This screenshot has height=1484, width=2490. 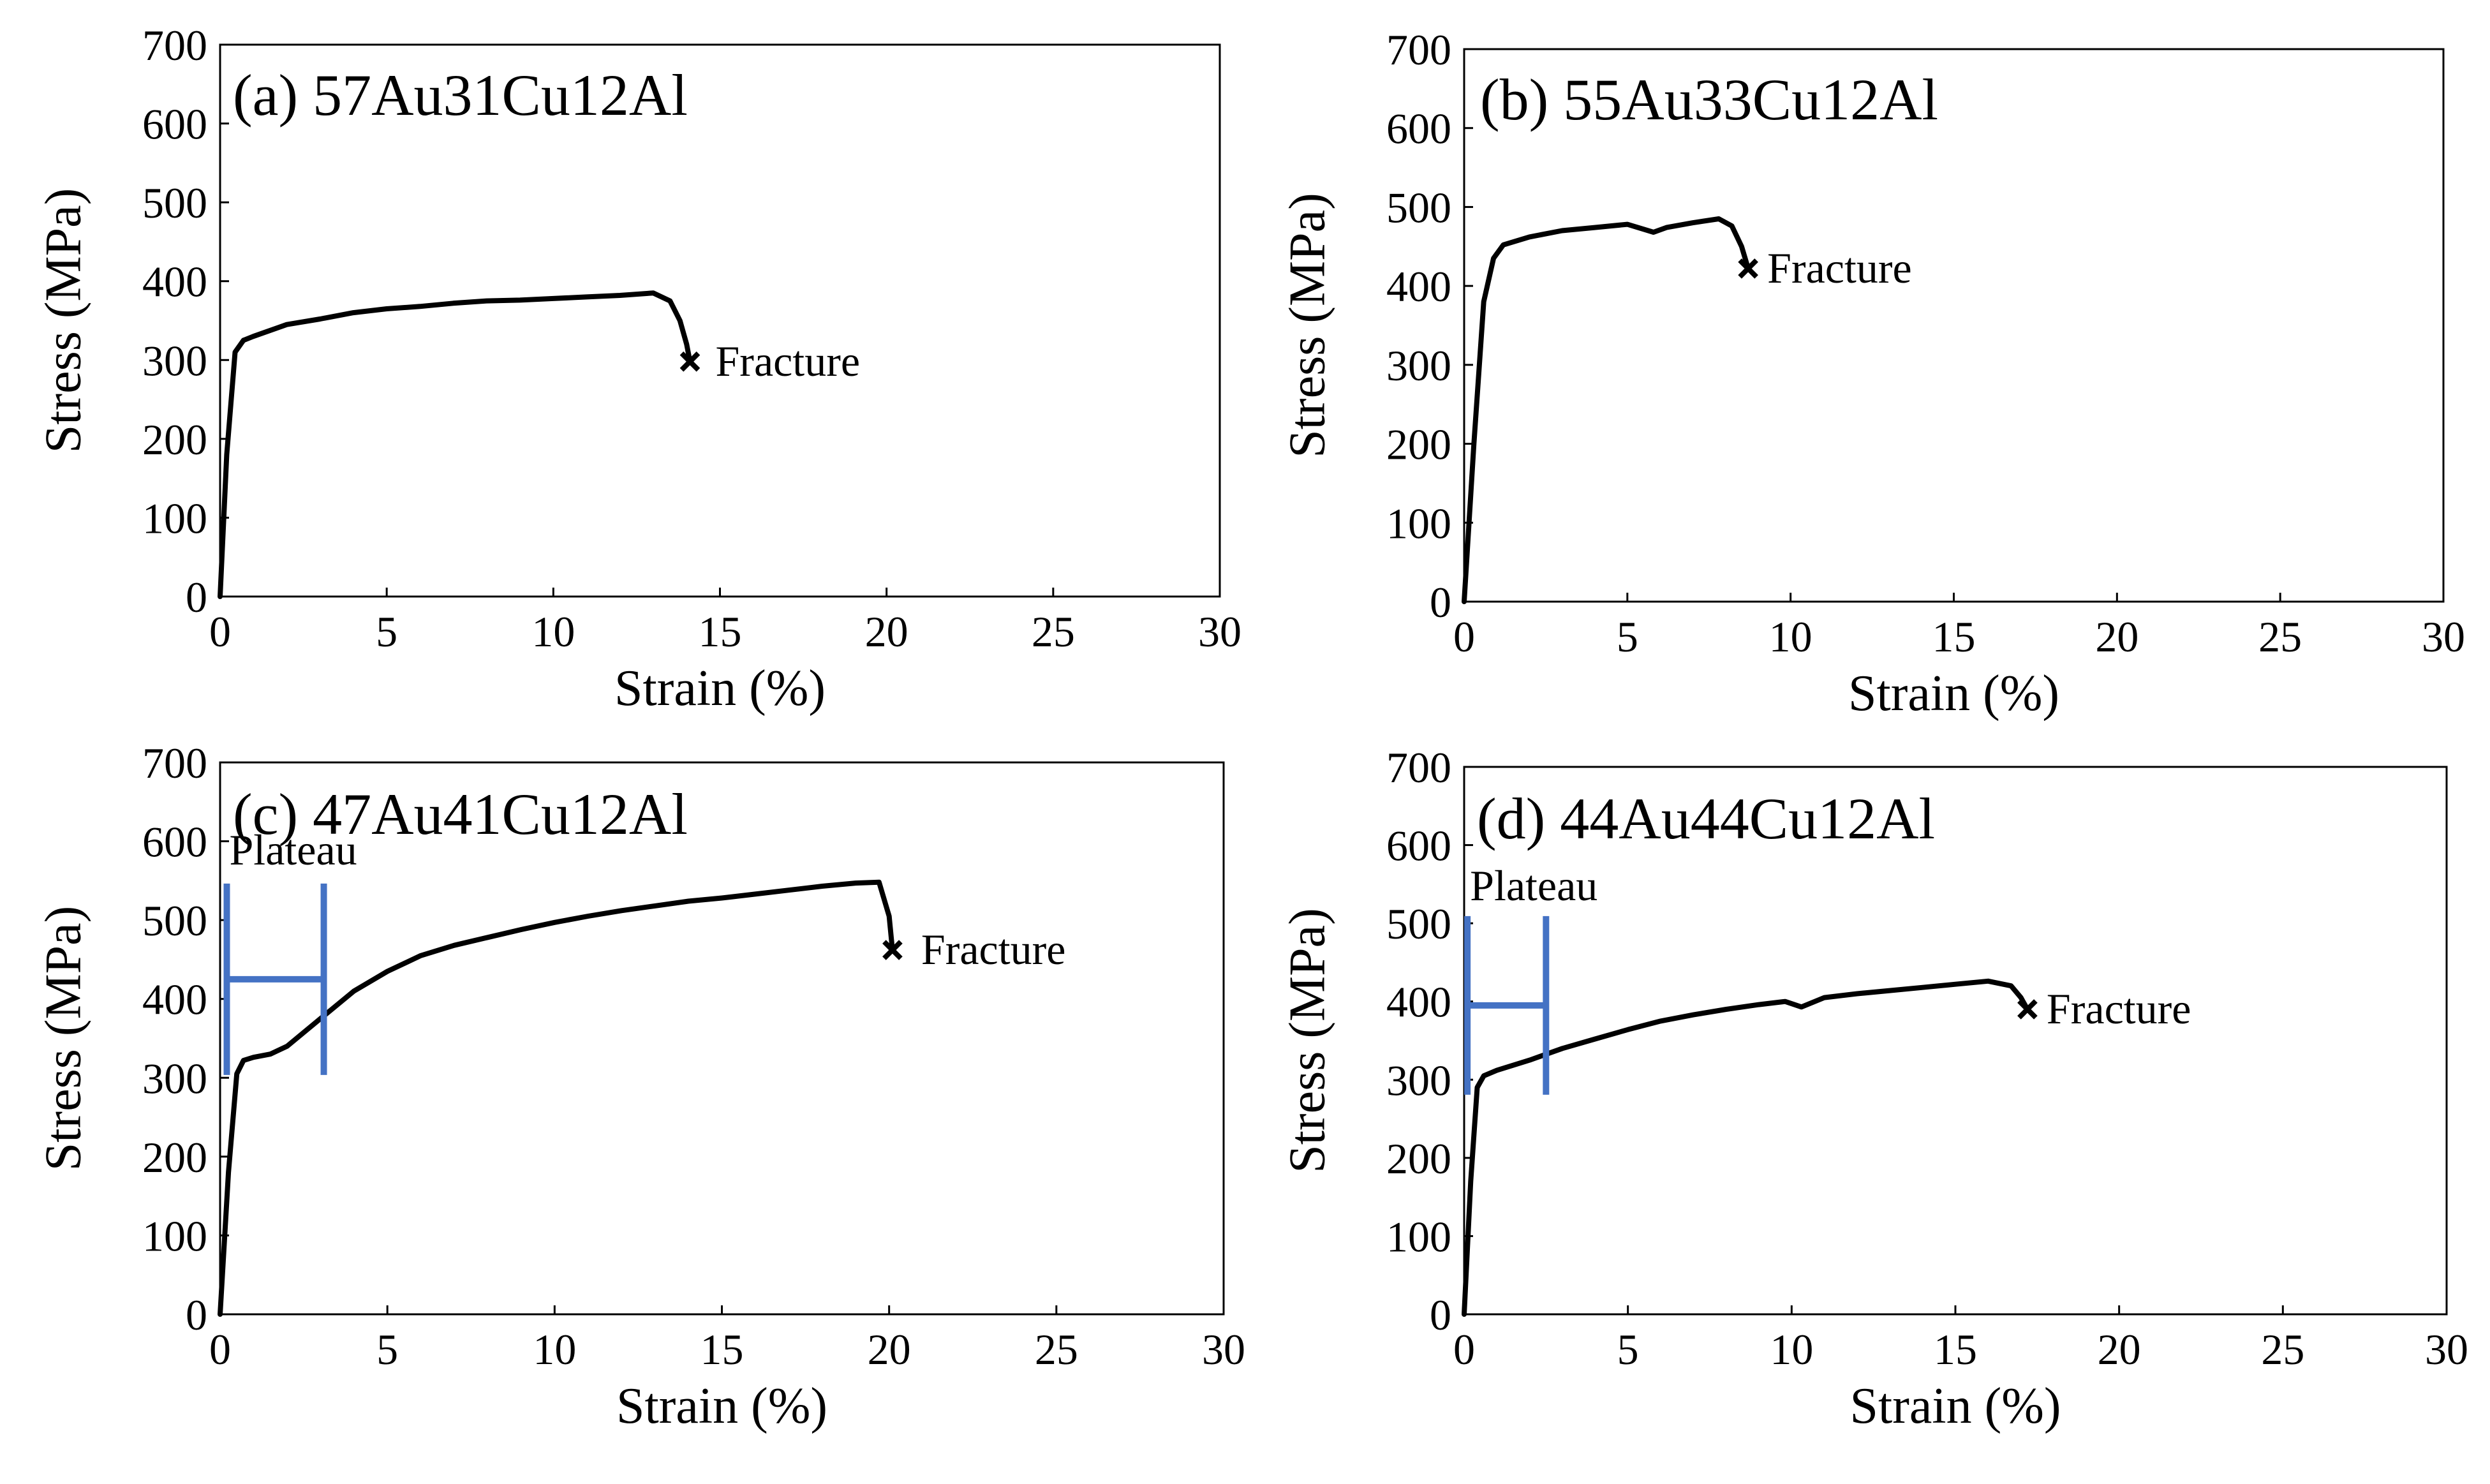 What do you see at coordinates (1706, 818) in the screenshot?
I see `panel-title: (d) 44Au44Cu12Al` at bounding box center [1706, 818].